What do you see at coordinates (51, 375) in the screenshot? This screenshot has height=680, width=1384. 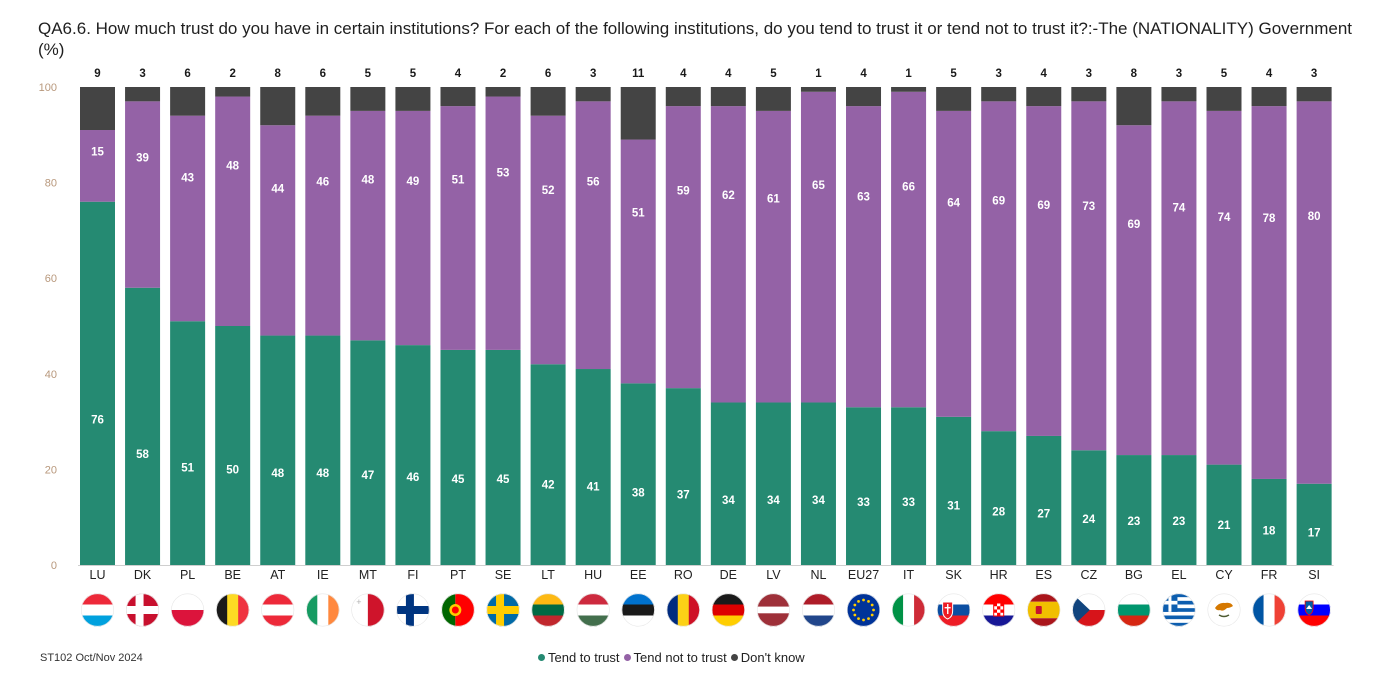 I see `y-tick-label: 40` at bounding box center [51, 375].